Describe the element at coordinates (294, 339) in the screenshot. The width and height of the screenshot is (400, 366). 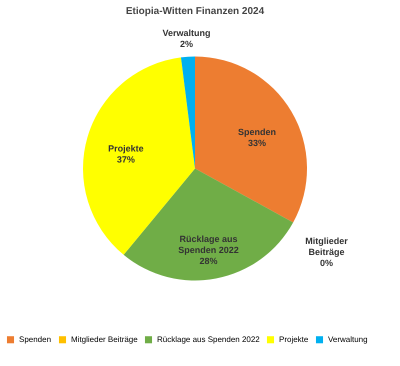
I see `legend-label: Projekte` at that location.